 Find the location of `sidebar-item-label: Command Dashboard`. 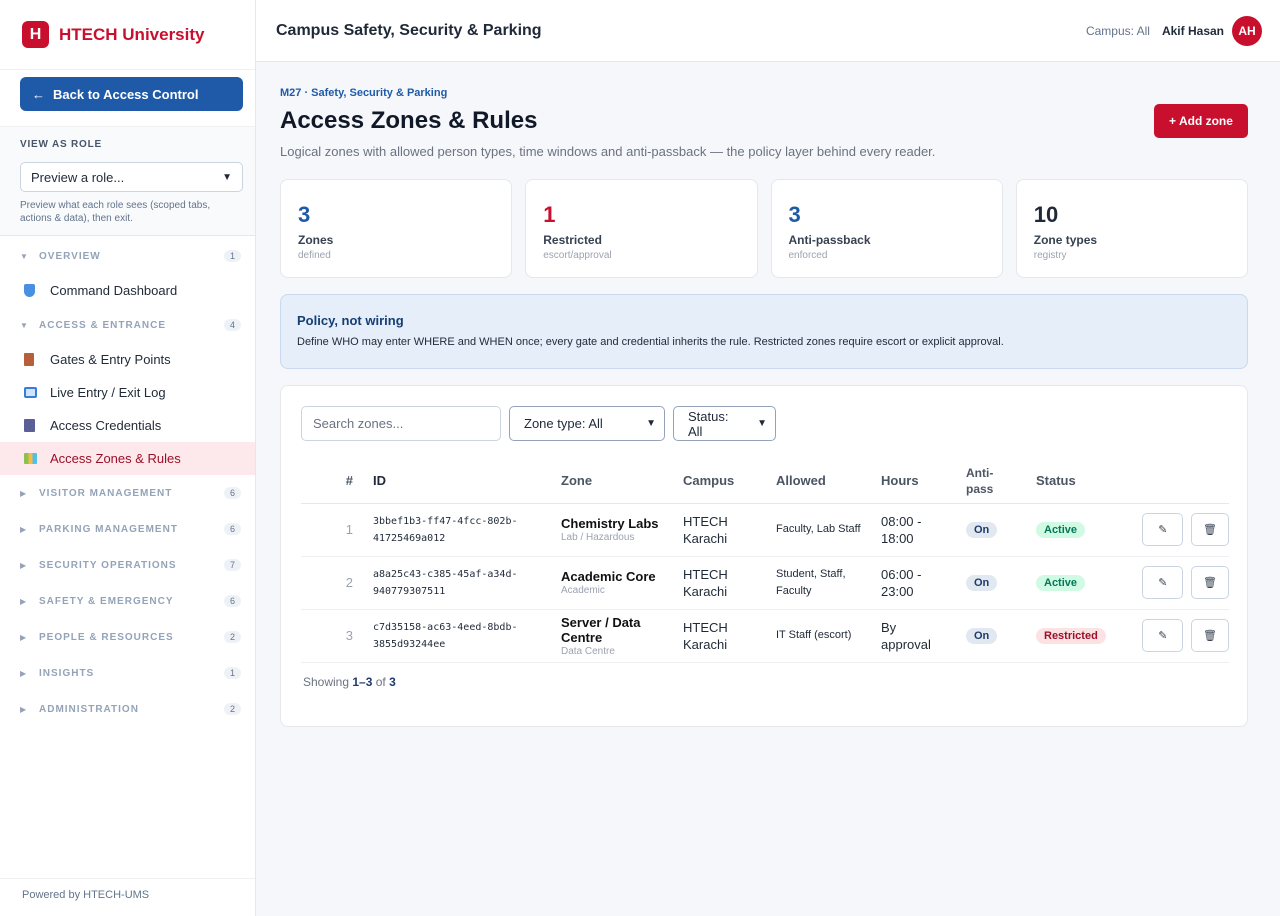

sidebar-item-label: Command Dashboard is located at coordinates (114, 290).